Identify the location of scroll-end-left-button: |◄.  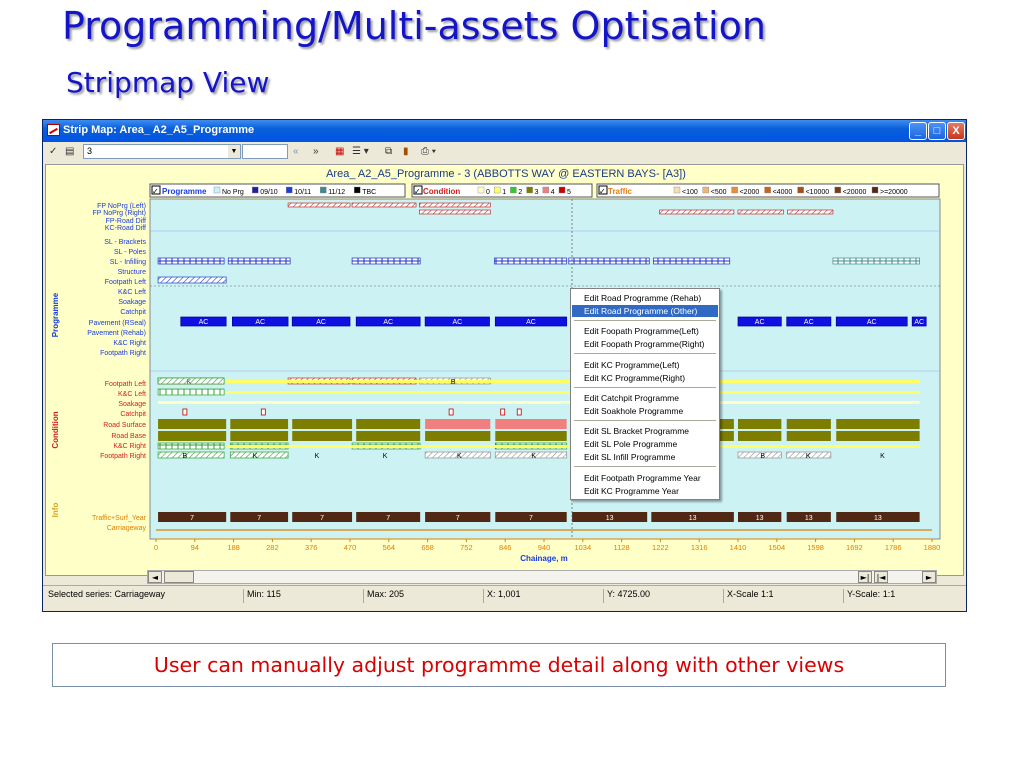
(881, 577).